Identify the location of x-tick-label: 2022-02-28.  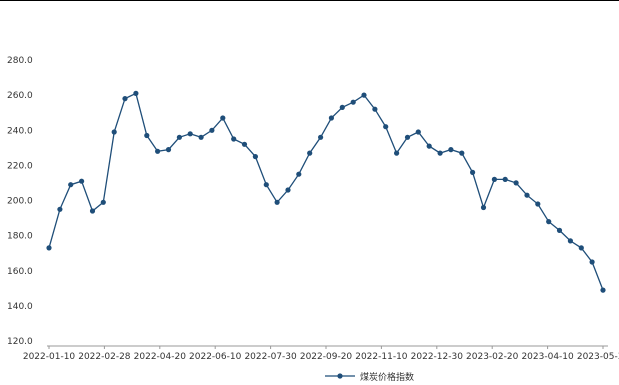
(104, 357).